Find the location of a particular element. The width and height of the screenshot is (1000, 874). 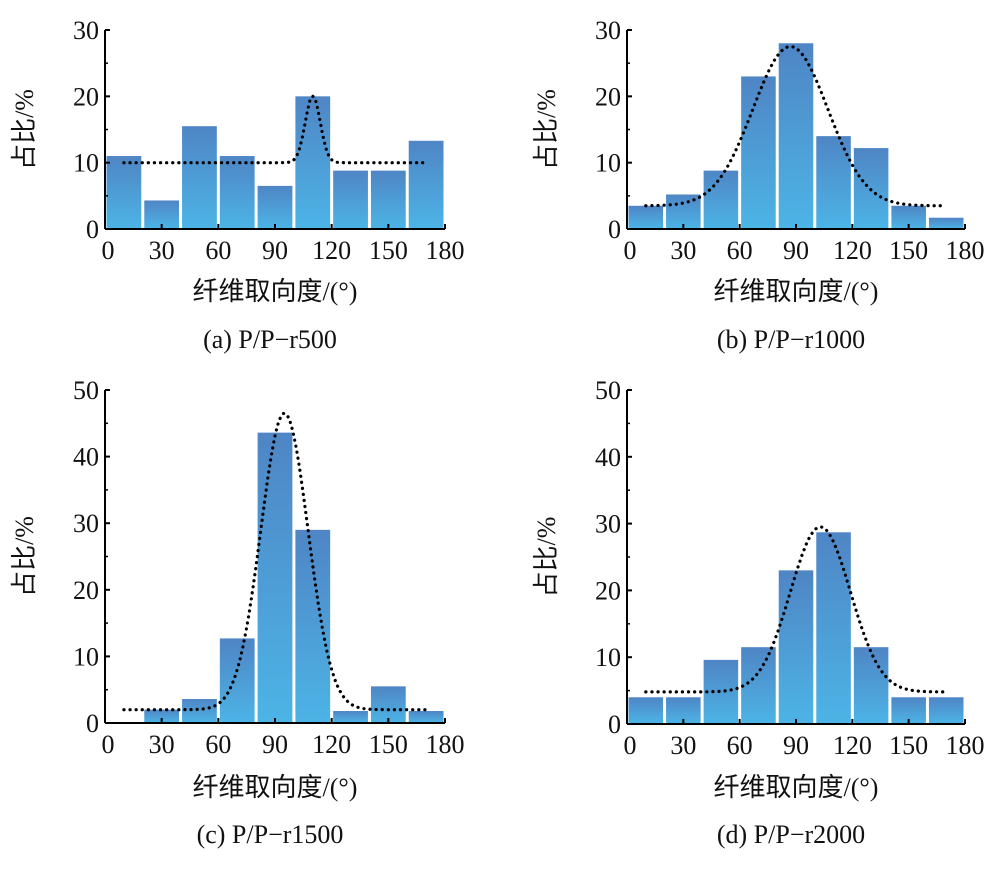

panel-caption: (b) P/P−r1000 is located at coordinates (791, 339).